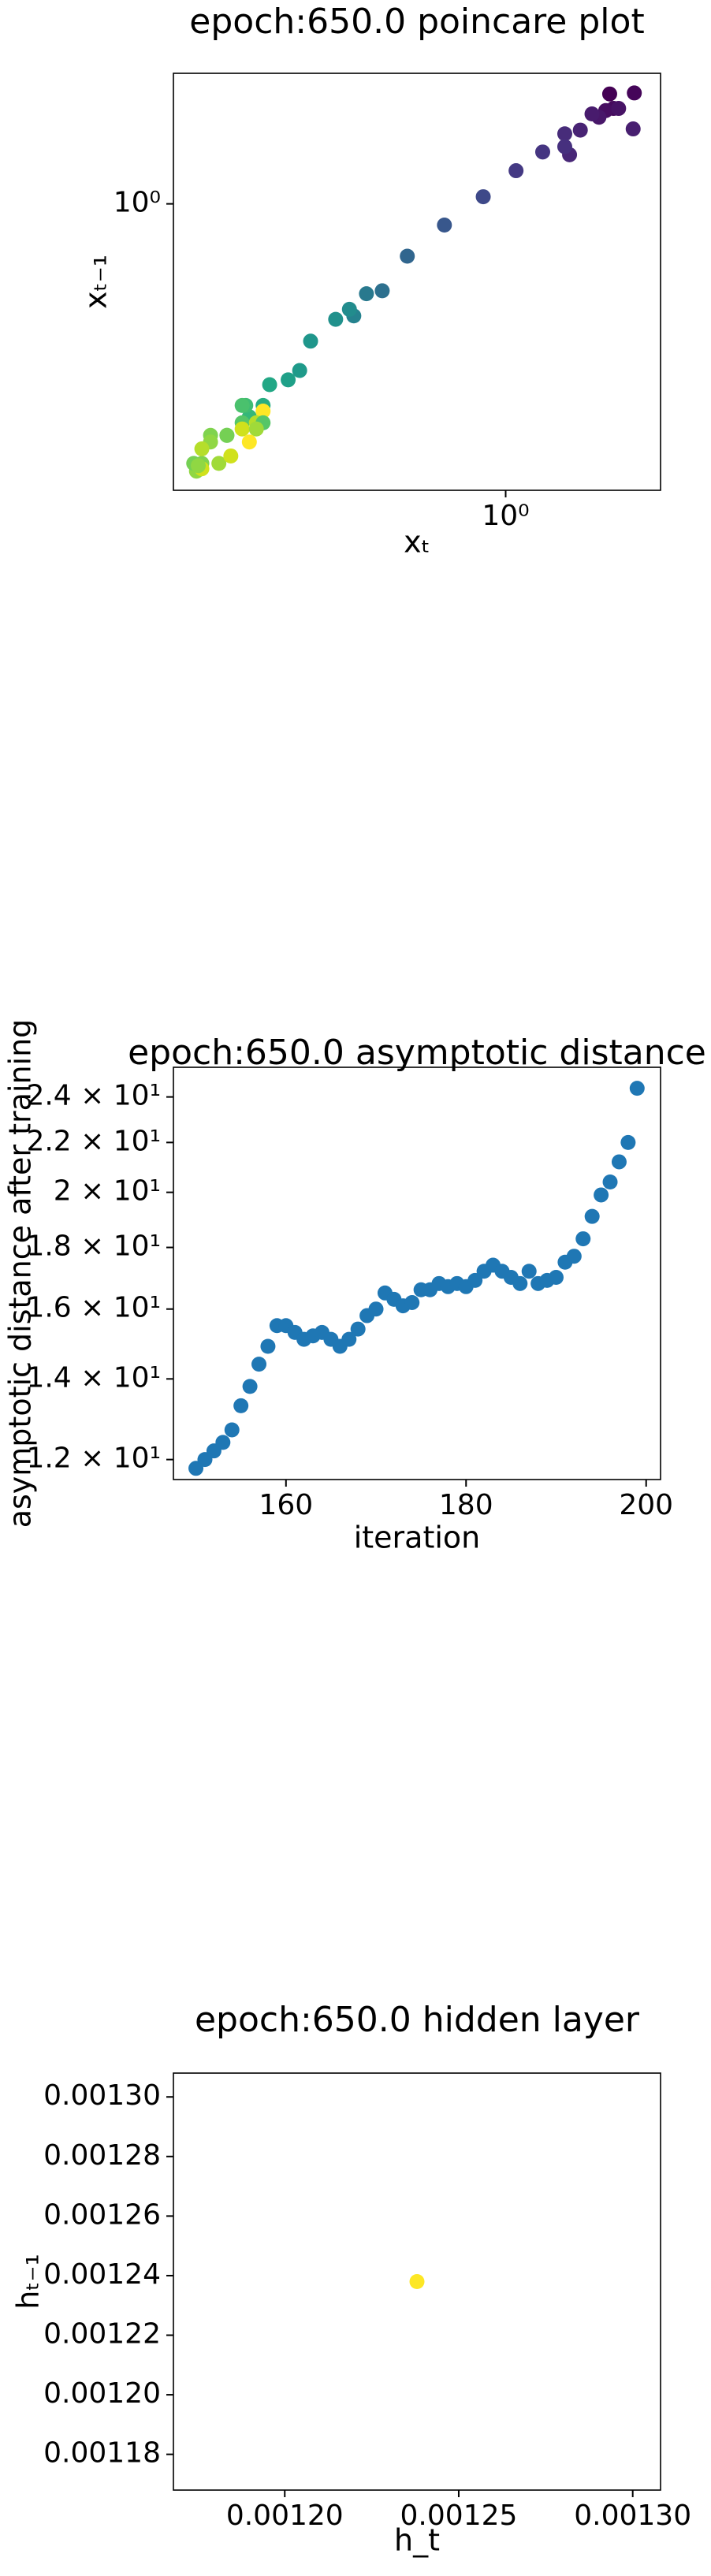  Describe the element at coordinates (102, 2214) in the screenshot. I see `y-tick-label: 0.00126` at that location.